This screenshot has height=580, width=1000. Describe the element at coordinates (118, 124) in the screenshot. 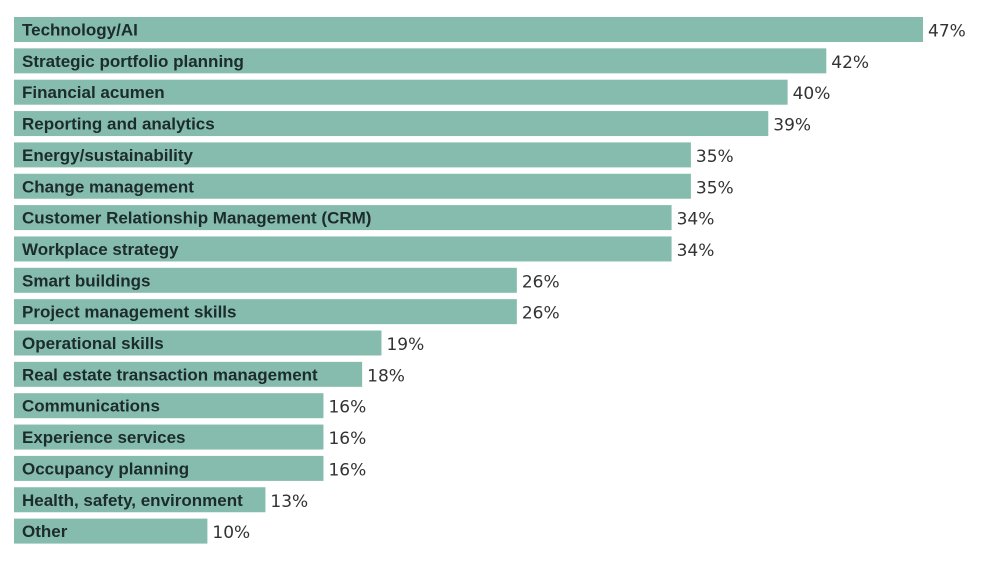

I see `bar-category-label: Reporting and analytics` at that location.